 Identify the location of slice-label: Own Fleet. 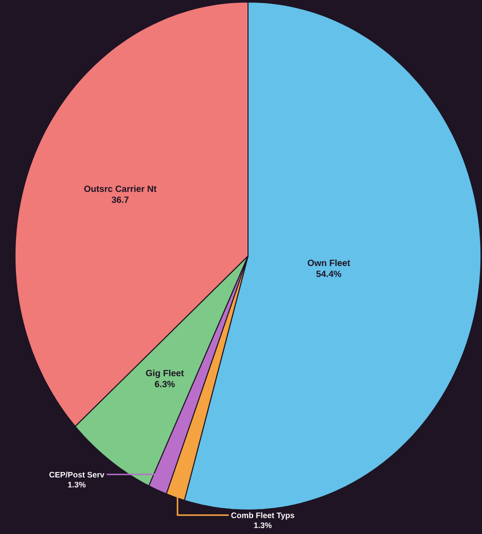
(329, 262).